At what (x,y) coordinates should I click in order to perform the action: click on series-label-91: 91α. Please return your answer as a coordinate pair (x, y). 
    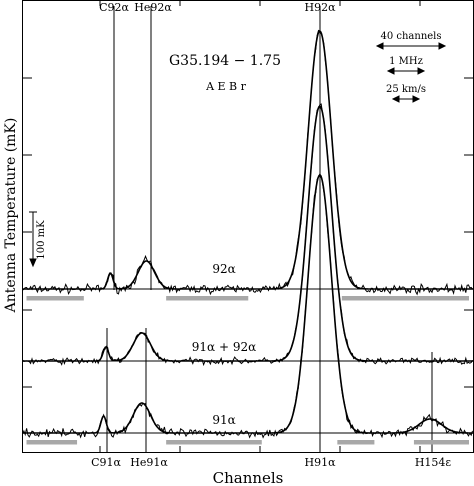
    Looking at the image, I should click on (223, 420).